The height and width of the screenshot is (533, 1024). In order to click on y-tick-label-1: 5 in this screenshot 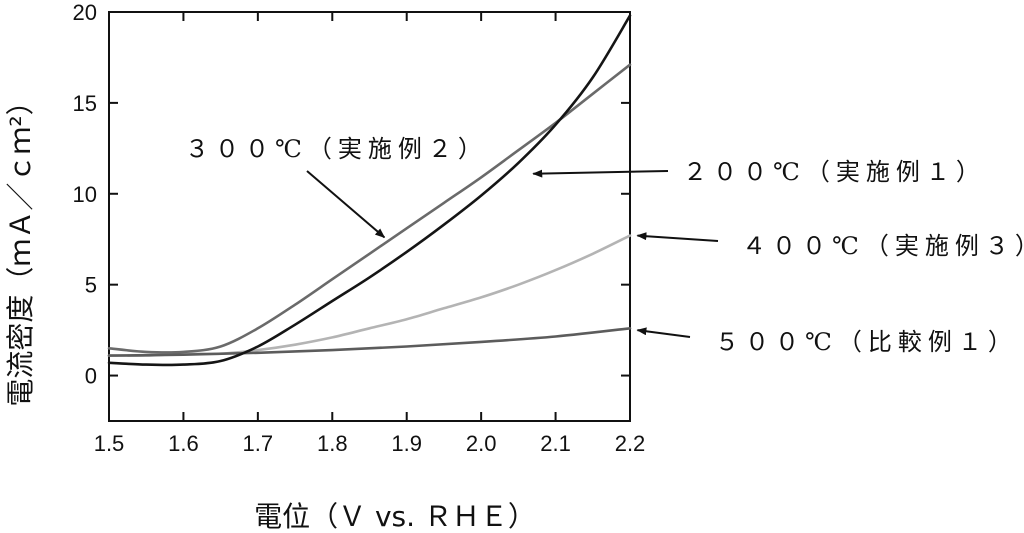, I will do `click(91, 285)`.